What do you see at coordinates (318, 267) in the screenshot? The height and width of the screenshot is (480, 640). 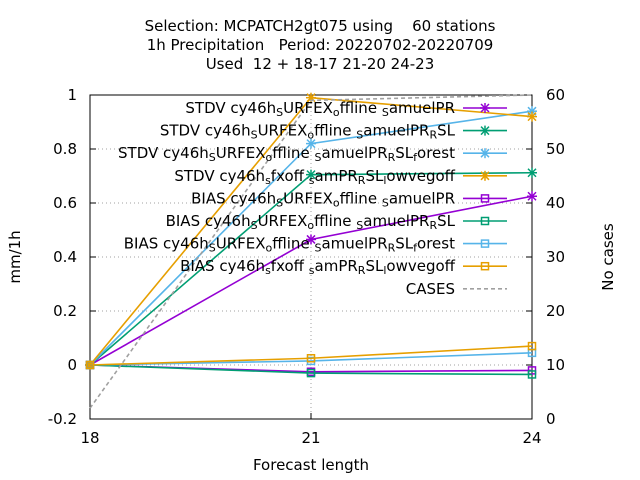 I see `legend-label: BIAS cy46hsfxoff samPRRSLlowvegoff` at bounding box center [318, 267].